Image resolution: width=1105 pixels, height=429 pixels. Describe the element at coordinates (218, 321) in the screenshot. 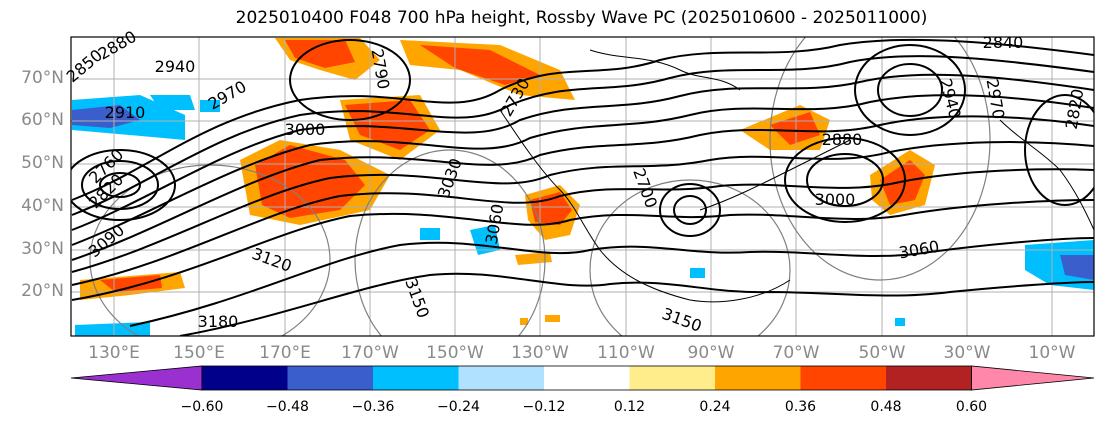

I see `contour-label: 3180` at that location.